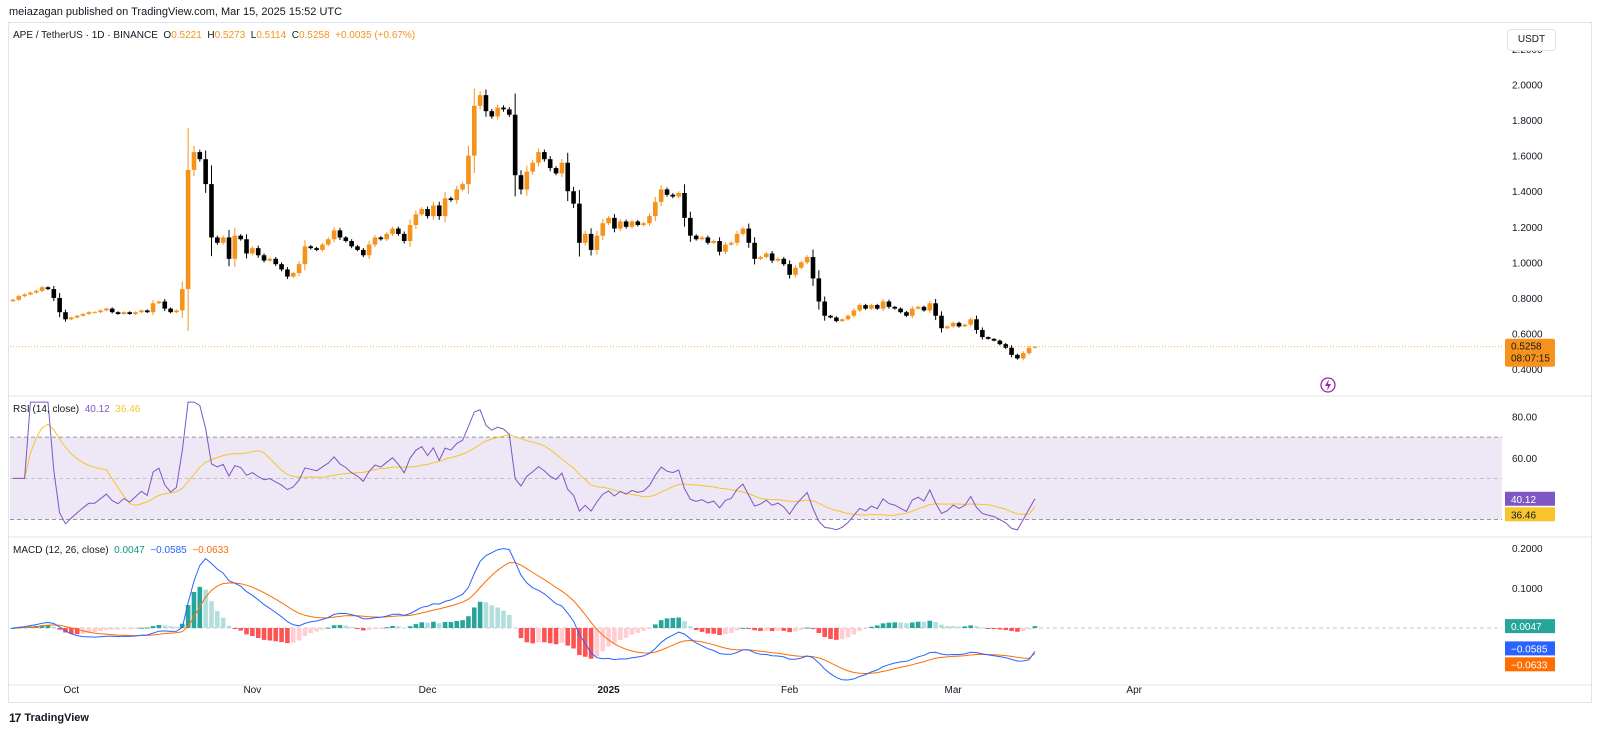 This screenshot has height=747, width=1600. What do you see at coordinates (49, 718) in the screenshot?
I see `footer-brand: 17 TradingView` at bounding box center [49, 718].